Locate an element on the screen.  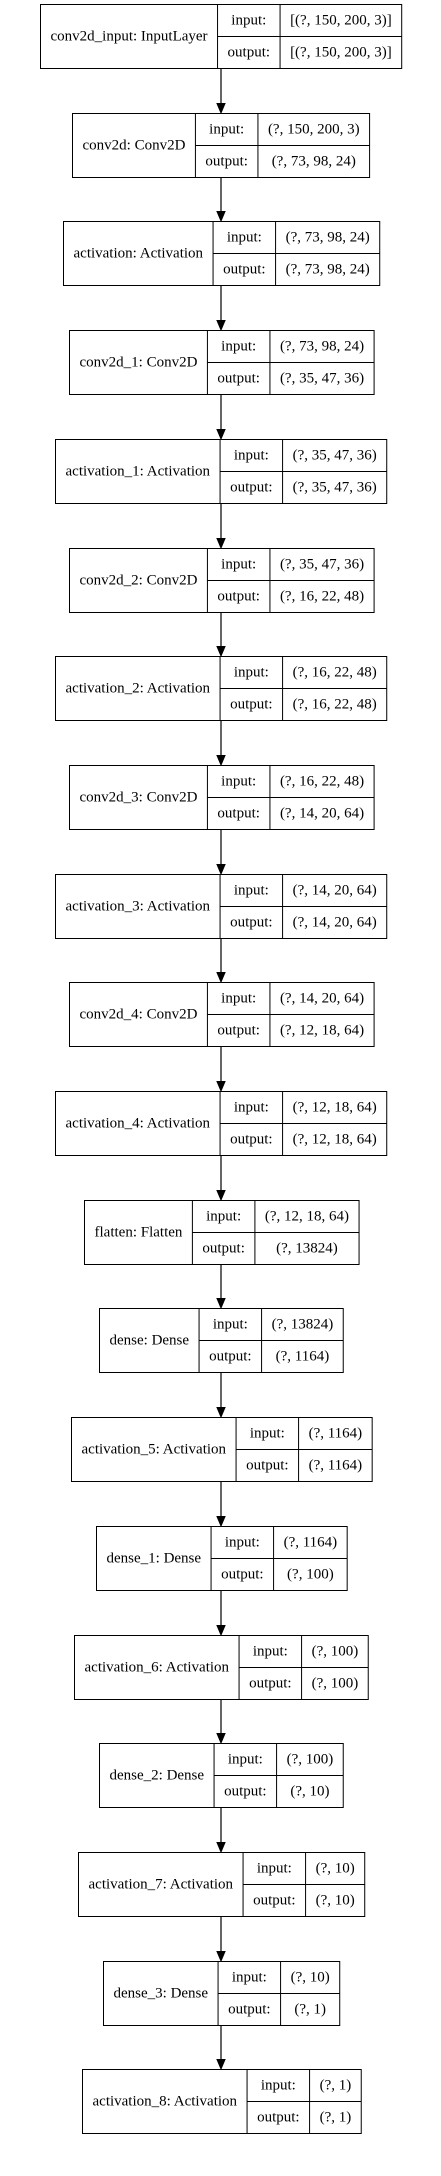
layer-name: dense_3: Dense is located at coordinates (161, 1994).